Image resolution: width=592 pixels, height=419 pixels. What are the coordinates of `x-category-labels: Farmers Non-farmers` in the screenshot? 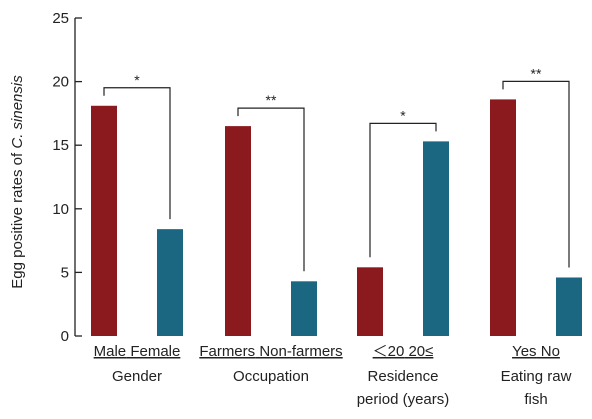 It's located at (270, 351).